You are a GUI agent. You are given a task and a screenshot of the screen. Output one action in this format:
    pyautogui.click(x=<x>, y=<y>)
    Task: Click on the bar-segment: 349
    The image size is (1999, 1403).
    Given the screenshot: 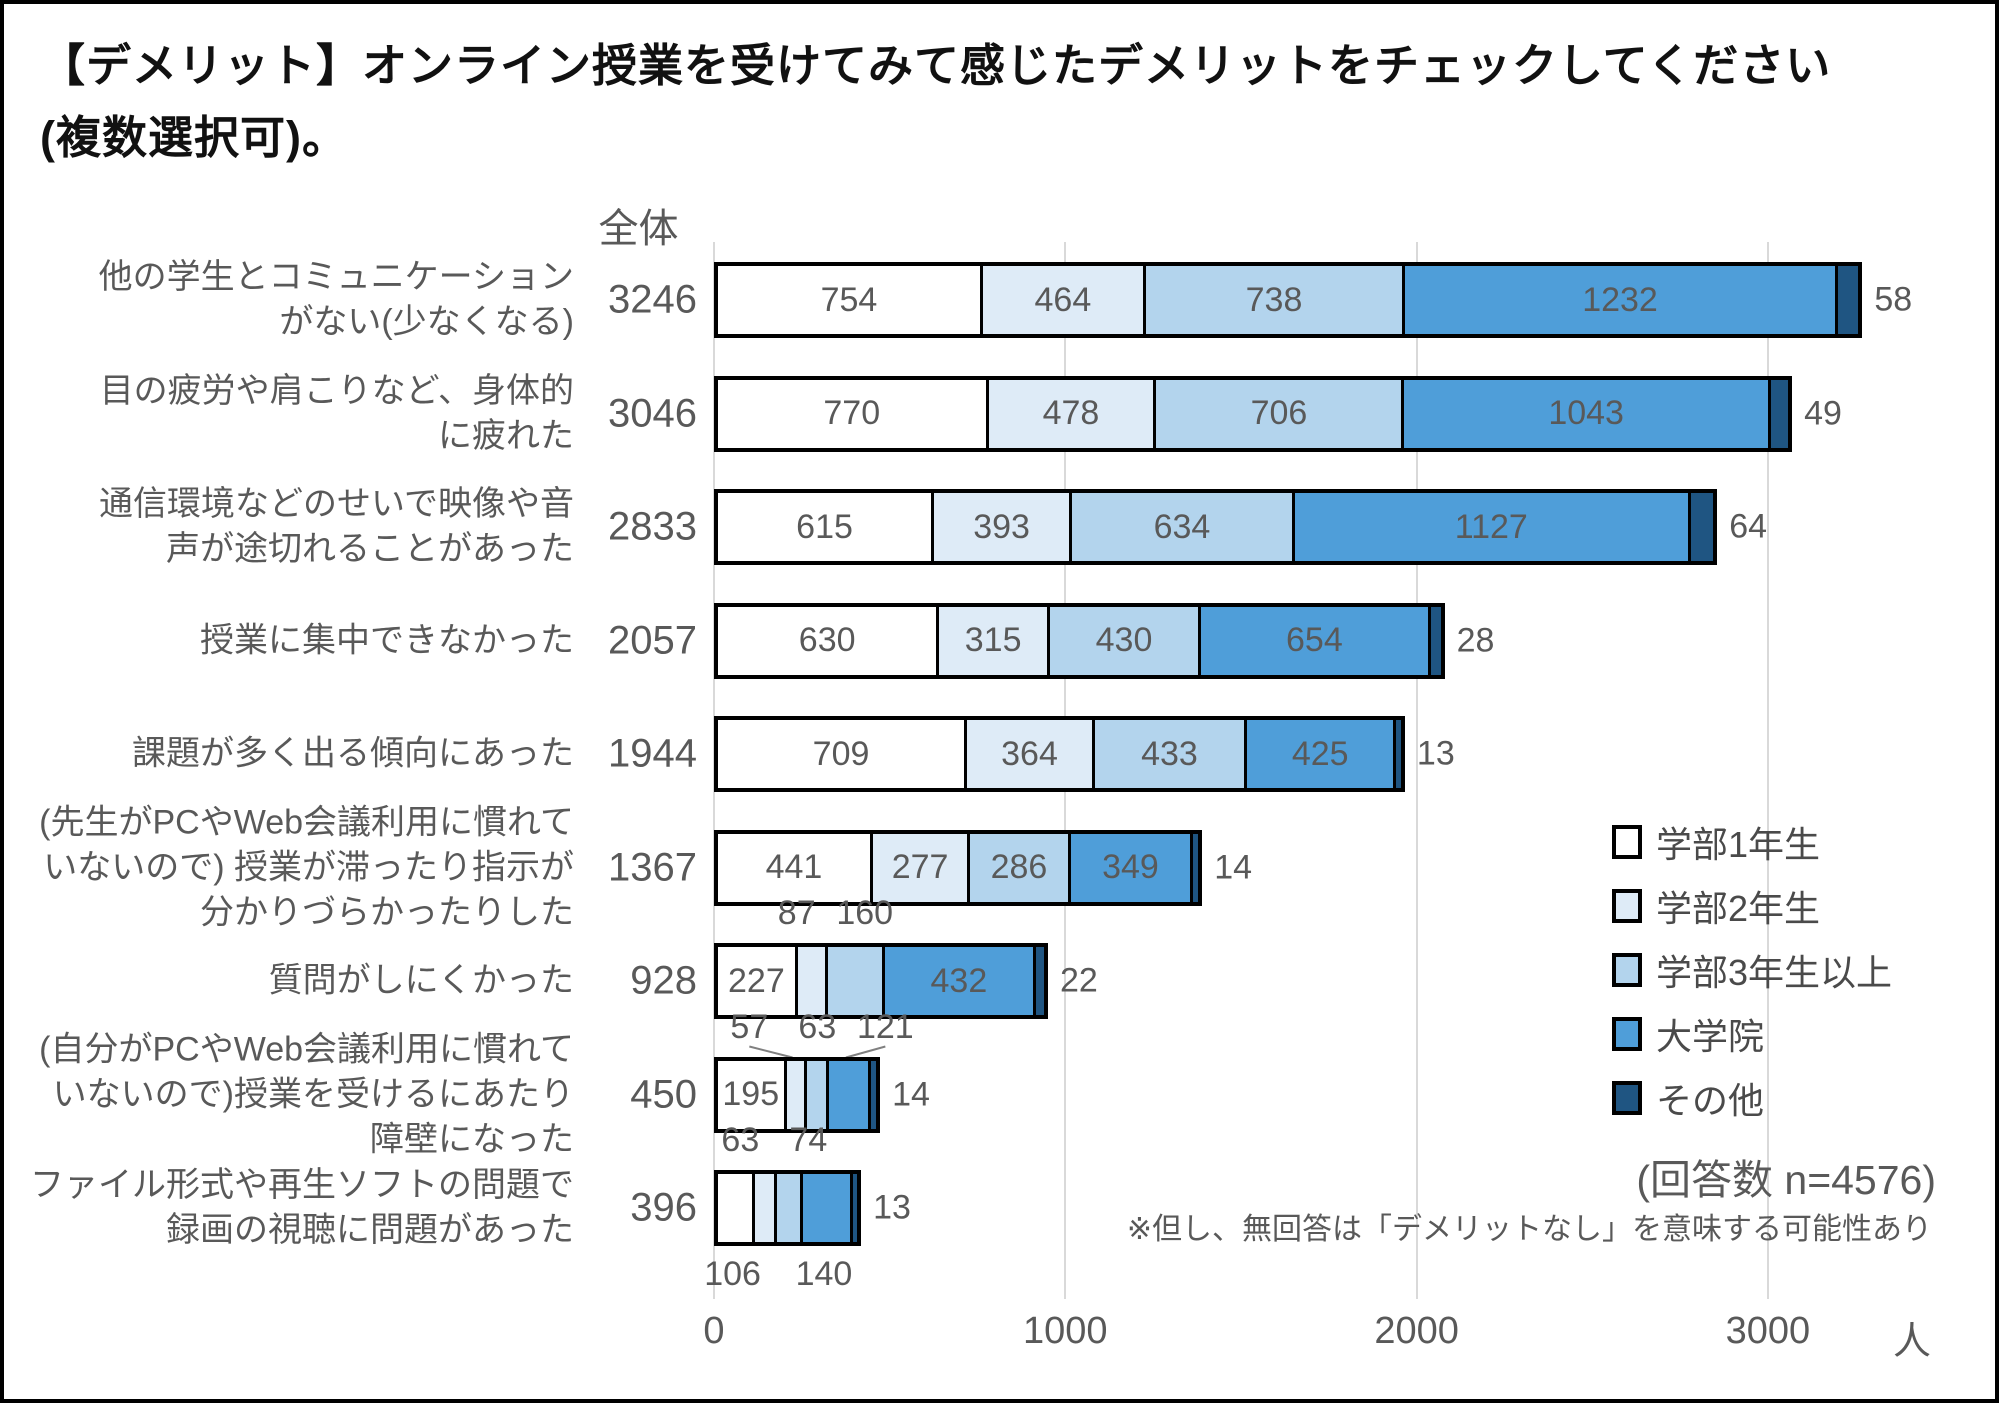 What is the action you would take?
    pyautogui.click(x=1132, y=867)
    